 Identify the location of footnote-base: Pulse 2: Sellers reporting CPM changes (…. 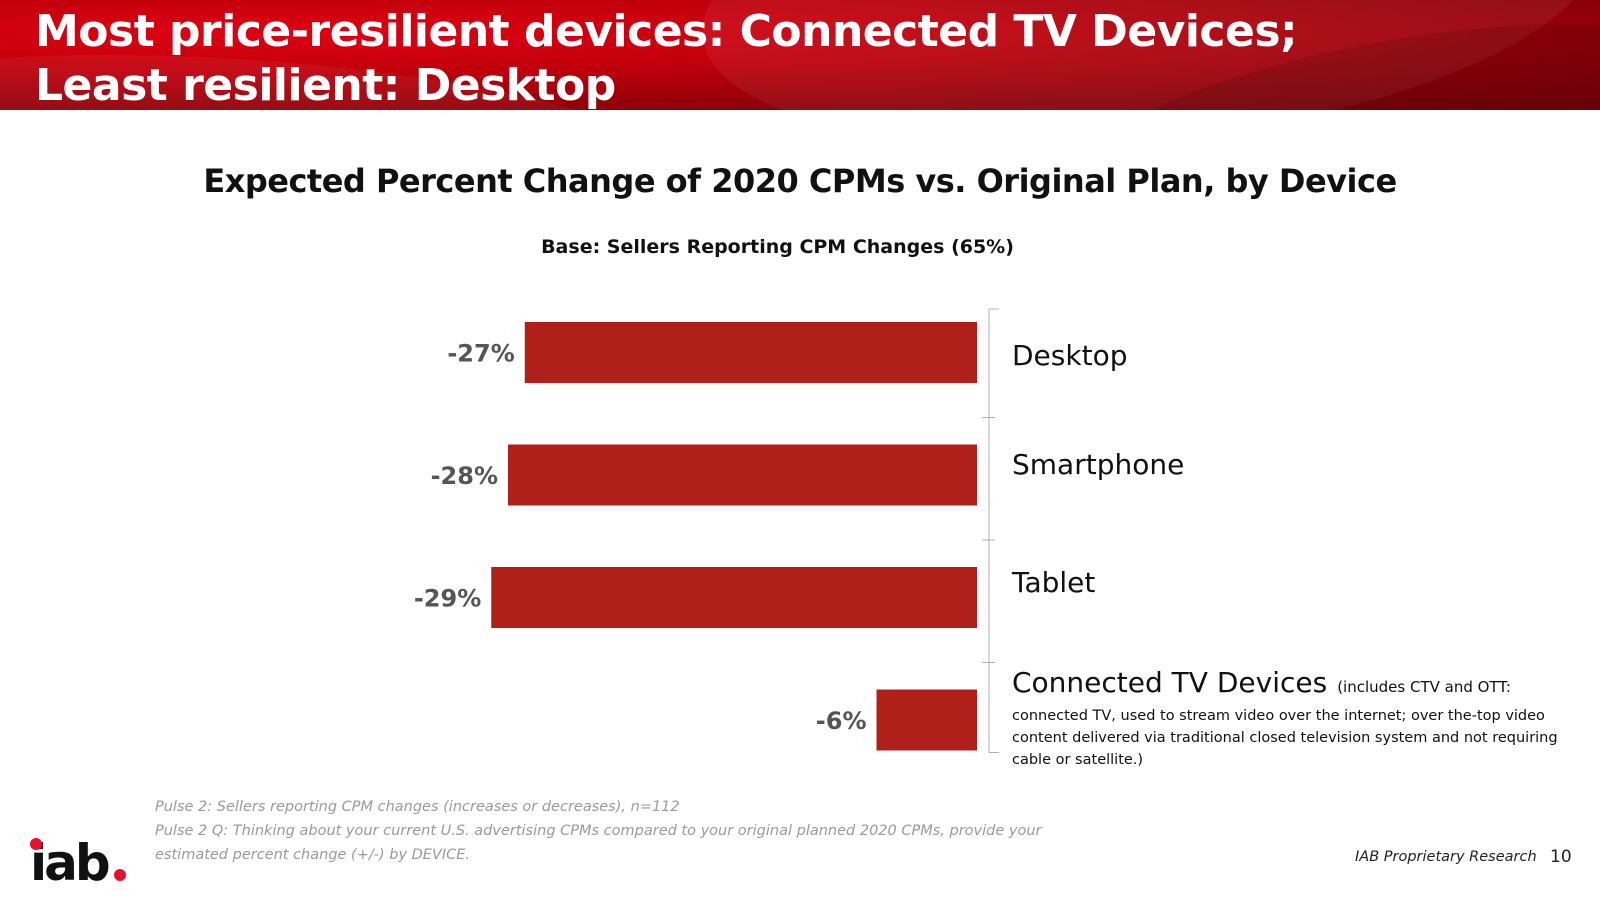
(417, 807).